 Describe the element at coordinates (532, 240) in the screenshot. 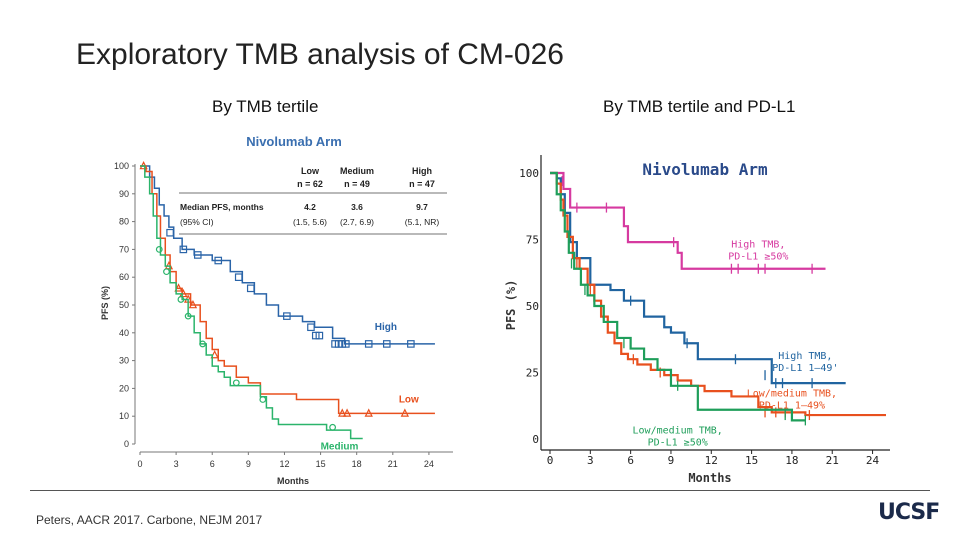

I see `y-tick-label: 75` at that location.